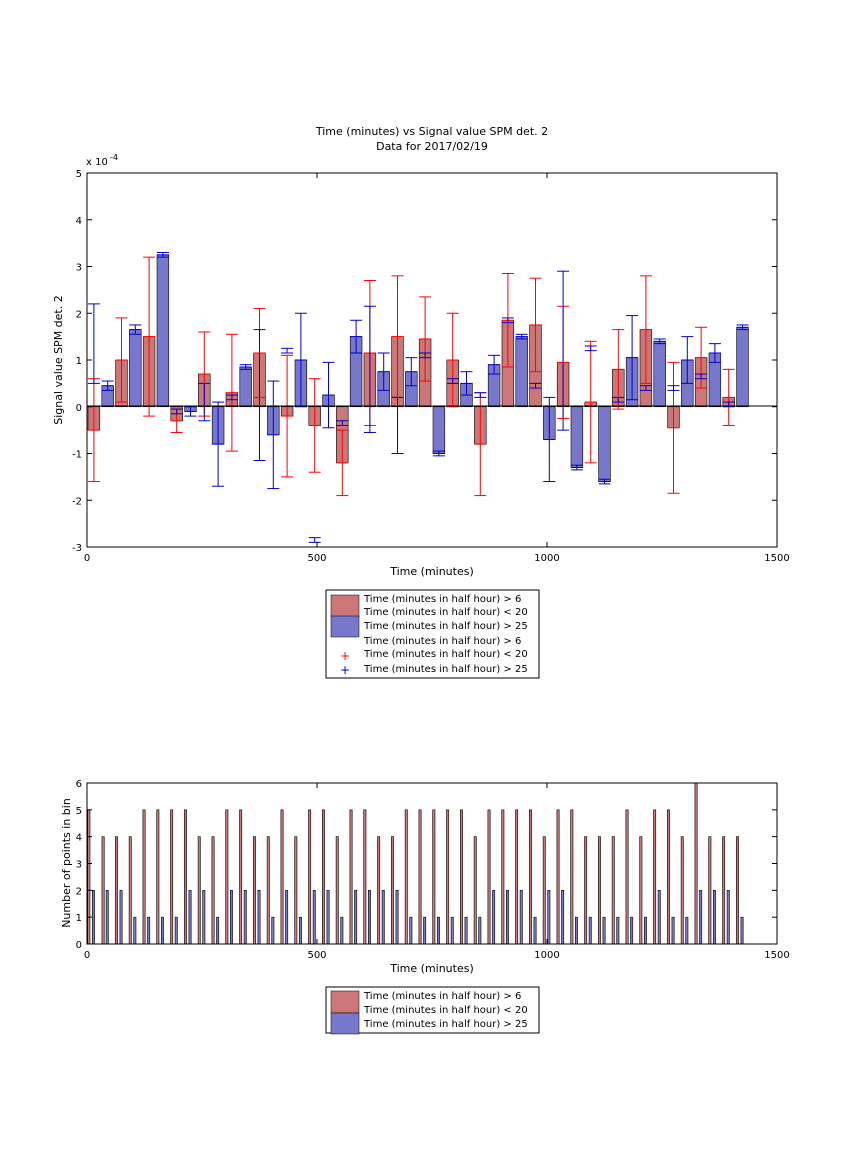 Image resolution: width=864 pixels, height=1152 pixels. I want to click on bottom-y-ticks: 0 1 2 3 4 5 6, so click(426, 865).